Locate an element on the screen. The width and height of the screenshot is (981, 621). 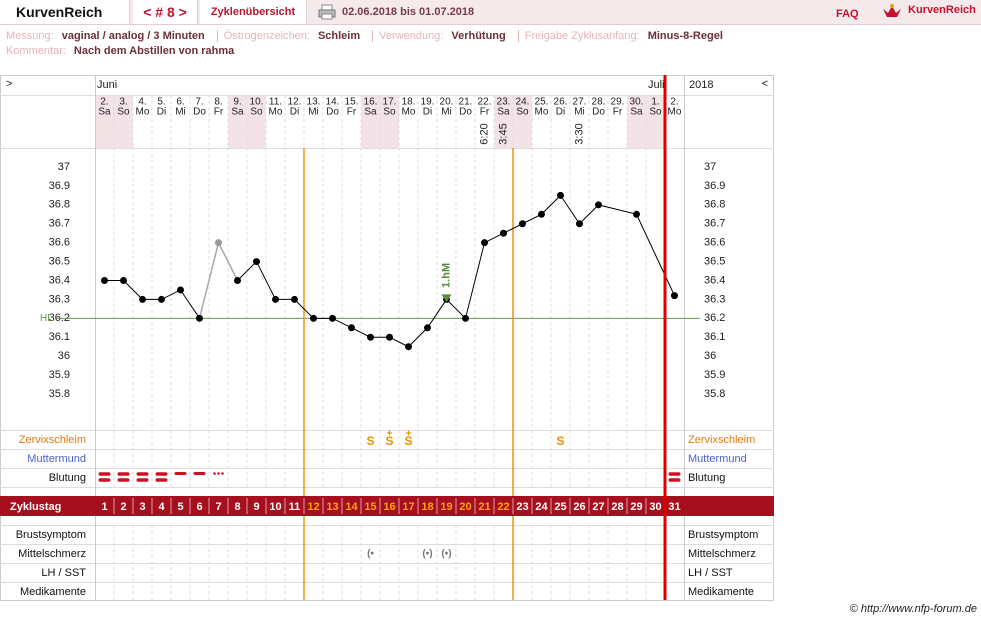
cycle-nav: < # 8 > is located at coordinates (165, 12).